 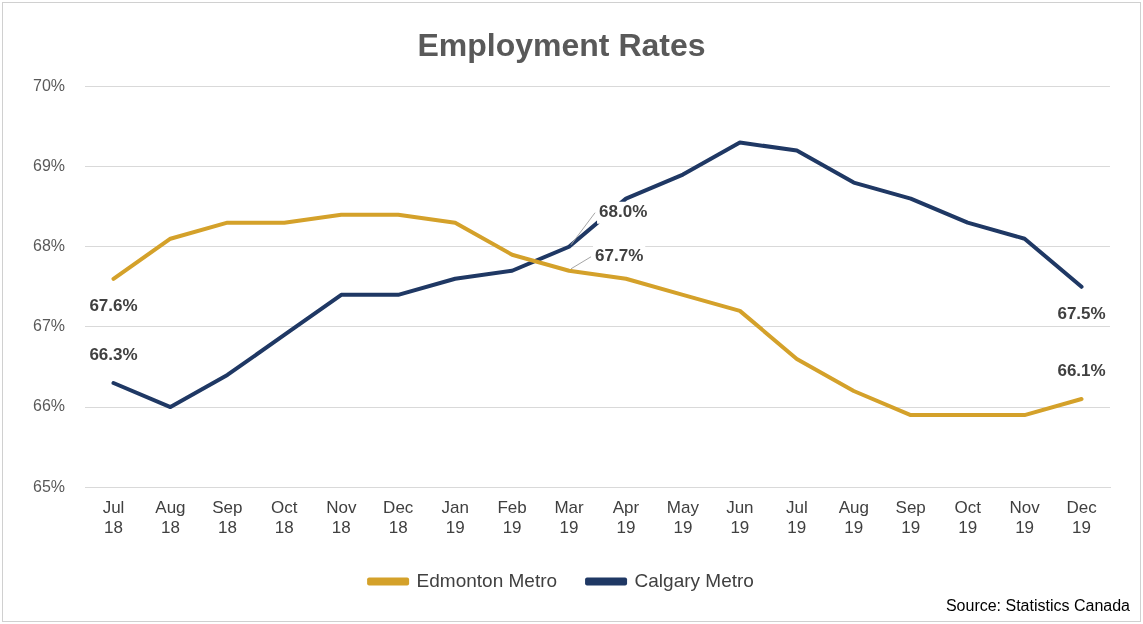 I want to click on x-tick-label: Sep 19, so click(x=910, y=518).